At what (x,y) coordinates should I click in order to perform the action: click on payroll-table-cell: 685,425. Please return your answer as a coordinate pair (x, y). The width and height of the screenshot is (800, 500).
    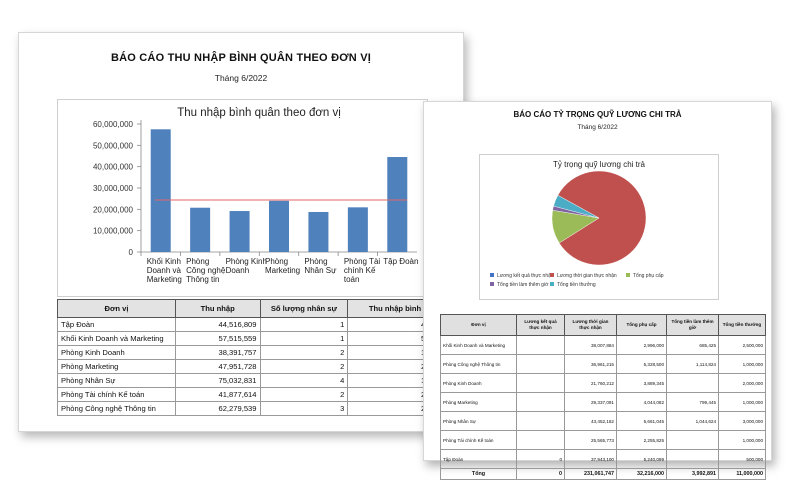
    Looking at the image, I should click on (692, 345).